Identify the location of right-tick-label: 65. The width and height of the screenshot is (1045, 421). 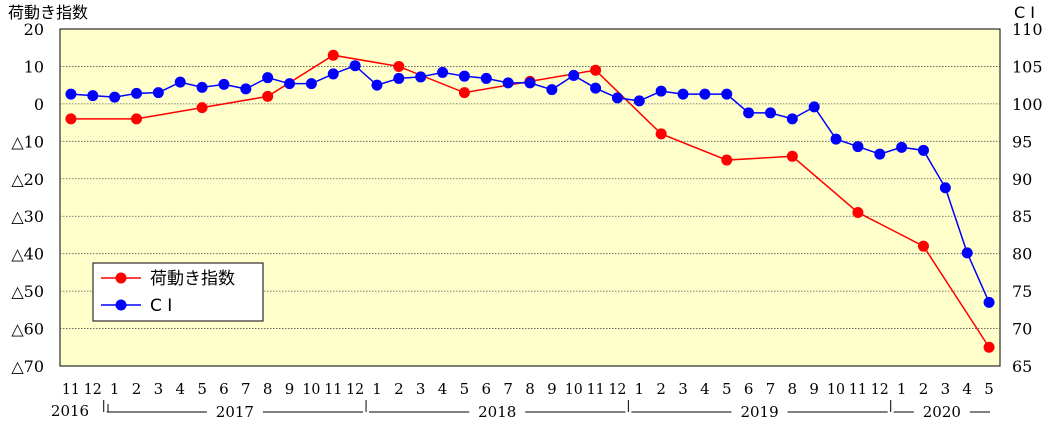
(1022, 366).